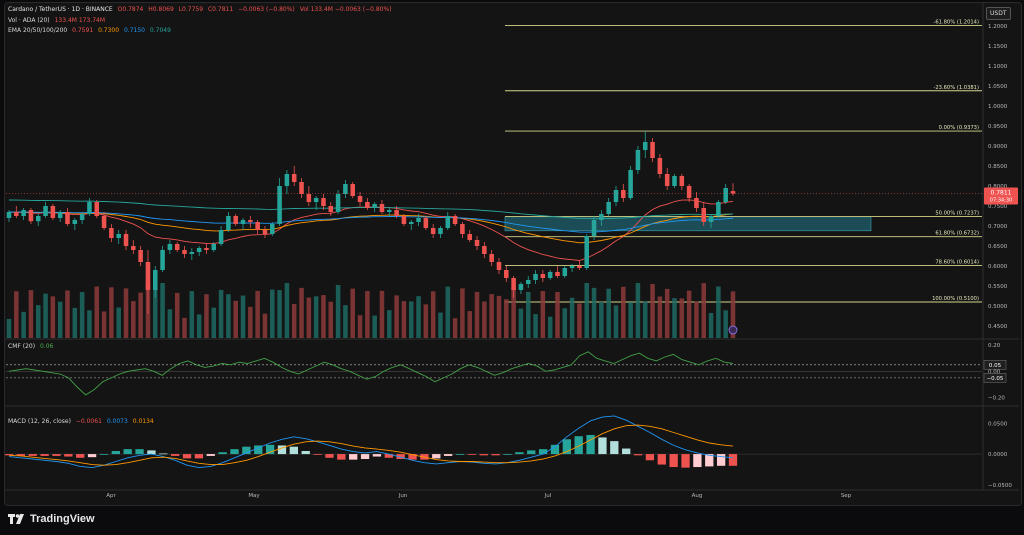  I want to click on cmf-title: CMF (20), so click(22, 346).